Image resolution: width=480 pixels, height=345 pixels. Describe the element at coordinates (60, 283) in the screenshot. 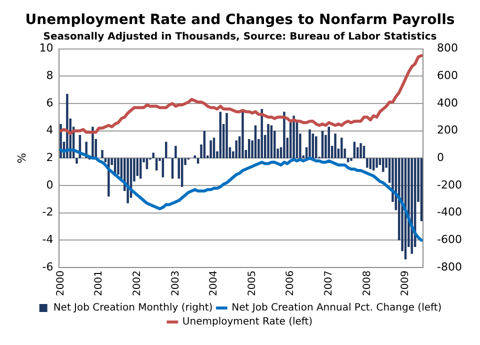

I see `x-tick-label: 2000` at that location.